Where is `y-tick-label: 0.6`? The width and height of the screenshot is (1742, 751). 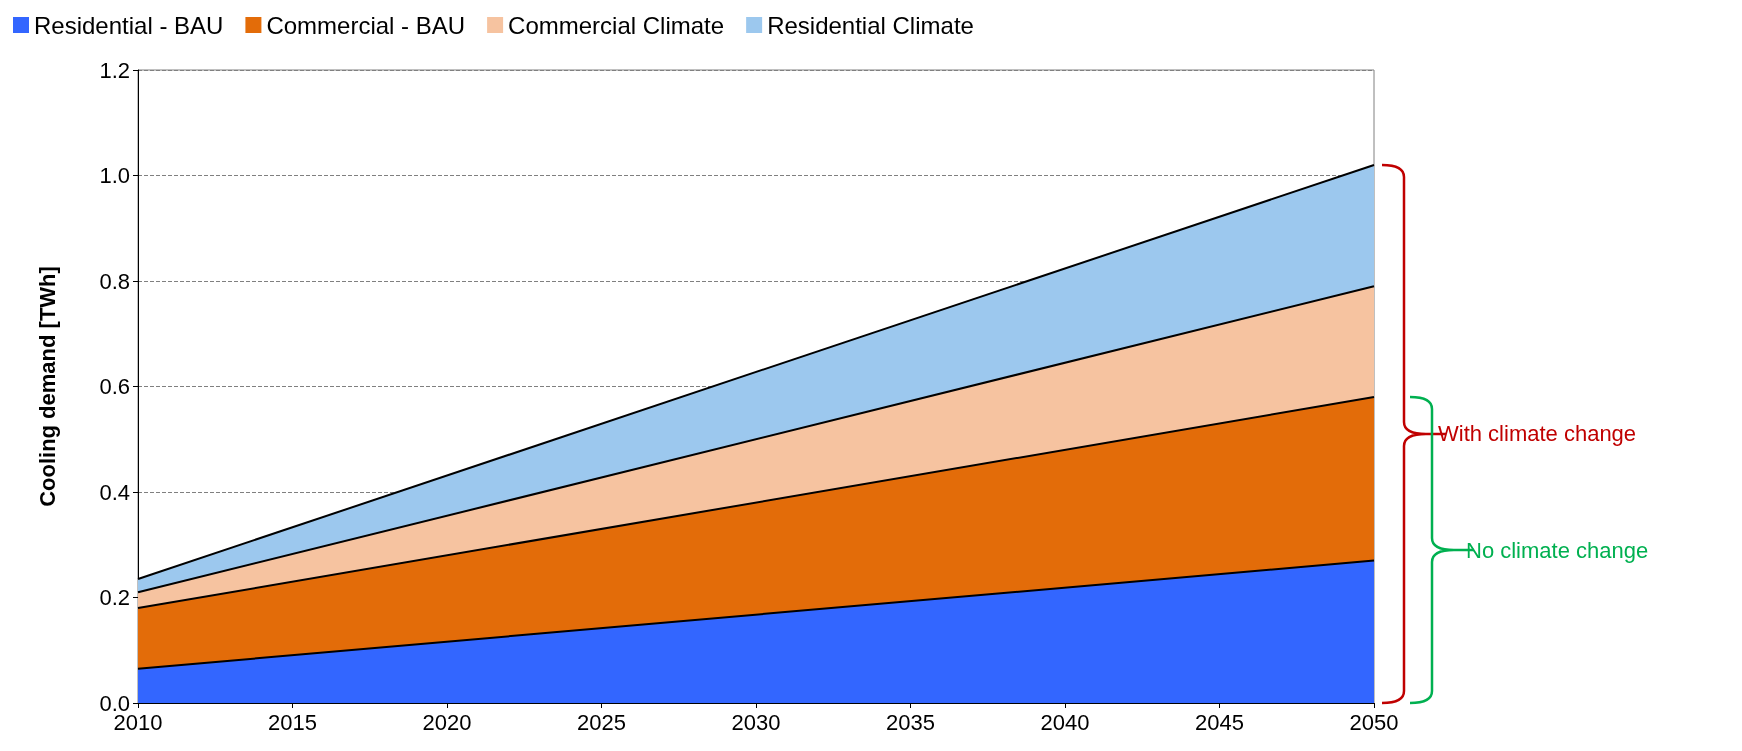
y-tick-label: 0.6 is located at coordinates (114, 386).